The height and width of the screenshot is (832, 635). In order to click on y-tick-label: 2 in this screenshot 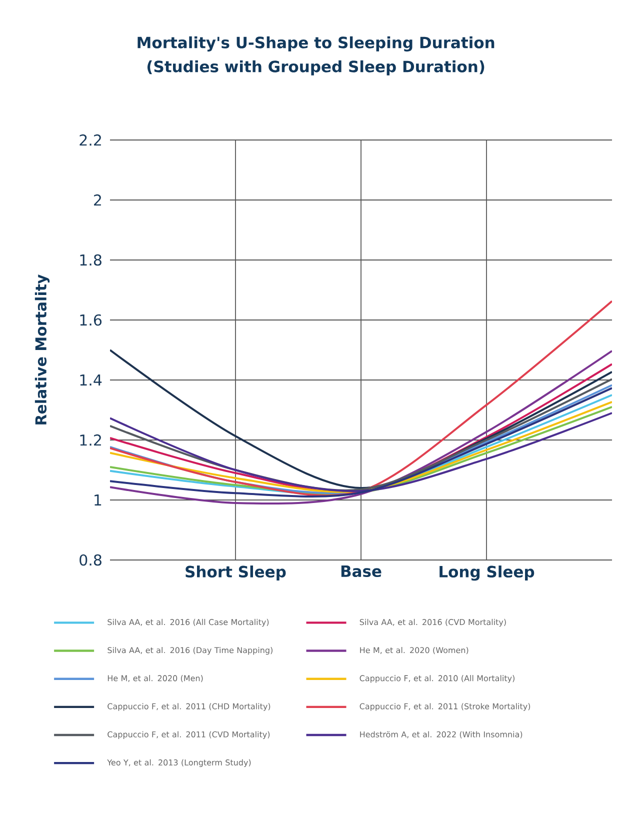, I will do `click(97, 200)`.